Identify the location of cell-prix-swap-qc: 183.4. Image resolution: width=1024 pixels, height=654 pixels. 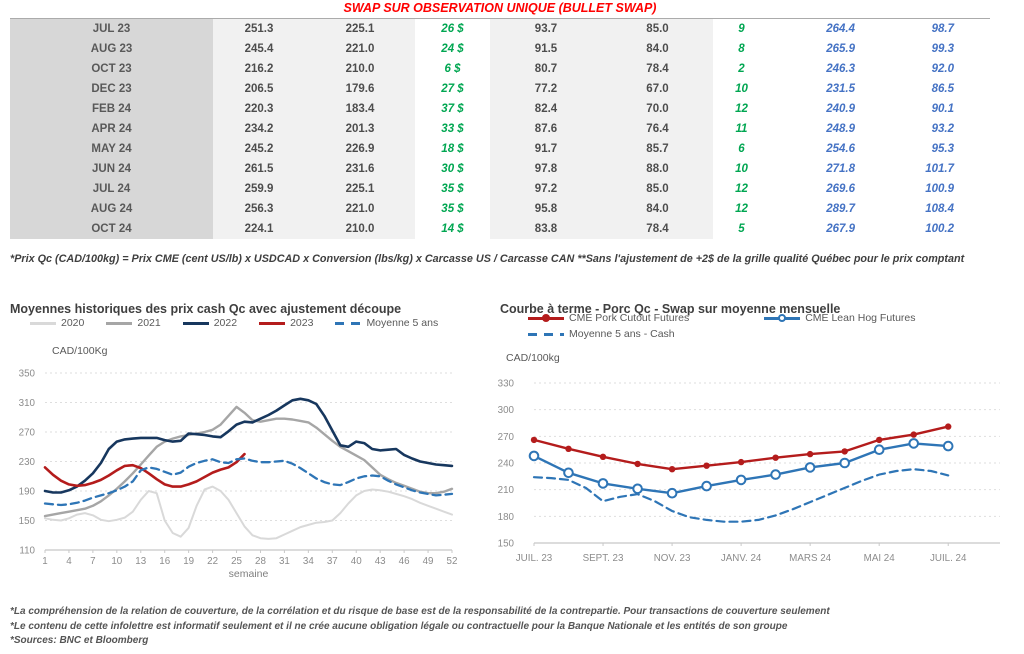
(360, 109).